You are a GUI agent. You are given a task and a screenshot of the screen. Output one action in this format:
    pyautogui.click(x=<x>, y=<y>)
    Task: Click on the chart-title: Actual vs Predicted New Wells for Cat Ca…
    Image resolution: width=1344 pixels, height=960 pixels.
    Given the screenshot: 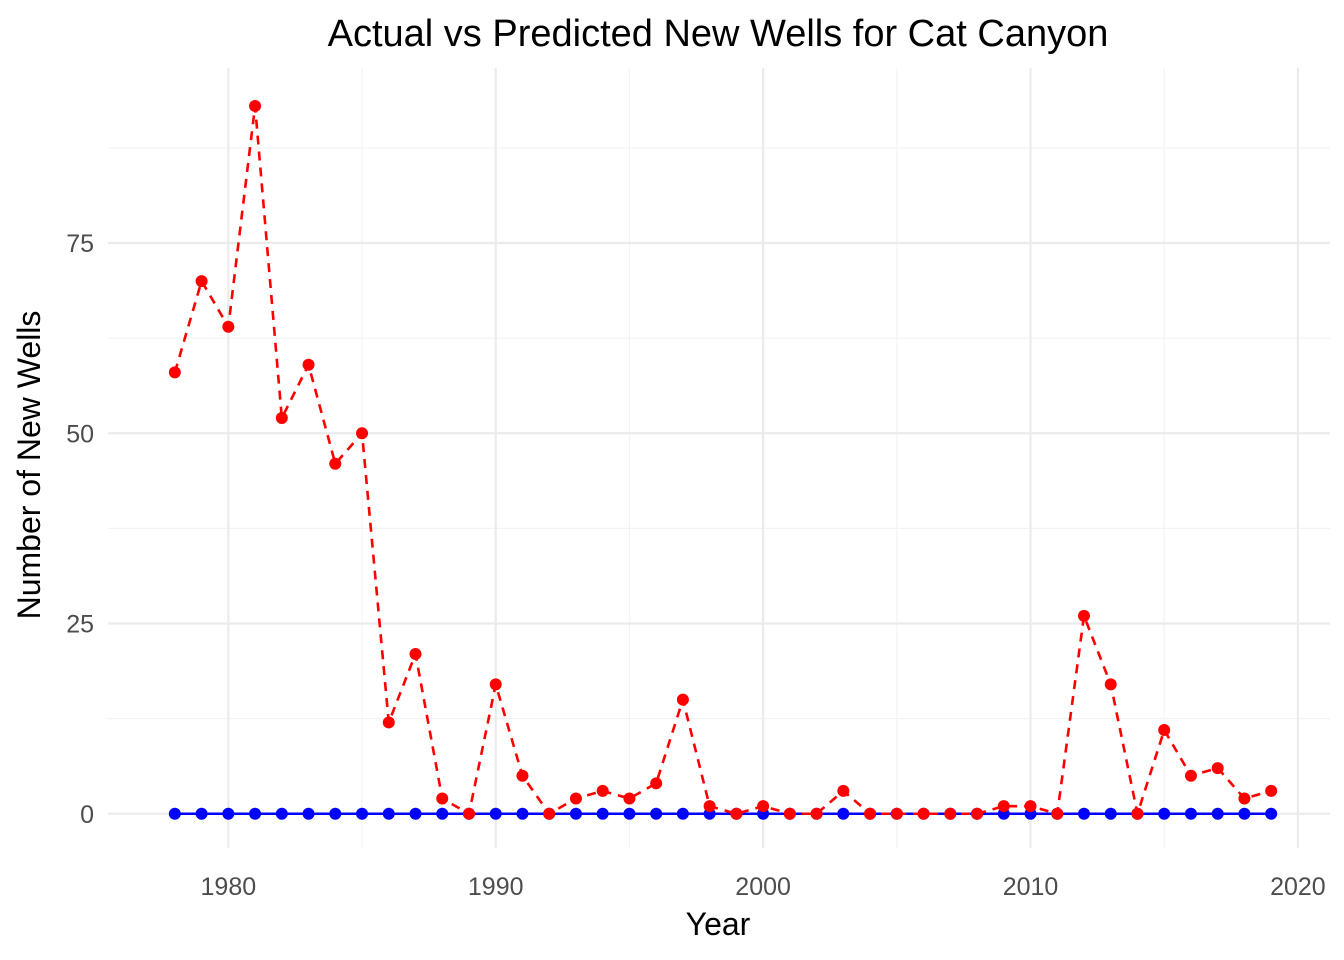 What is the action you would take?
    pyautogui.click(x=718, y=34)
    